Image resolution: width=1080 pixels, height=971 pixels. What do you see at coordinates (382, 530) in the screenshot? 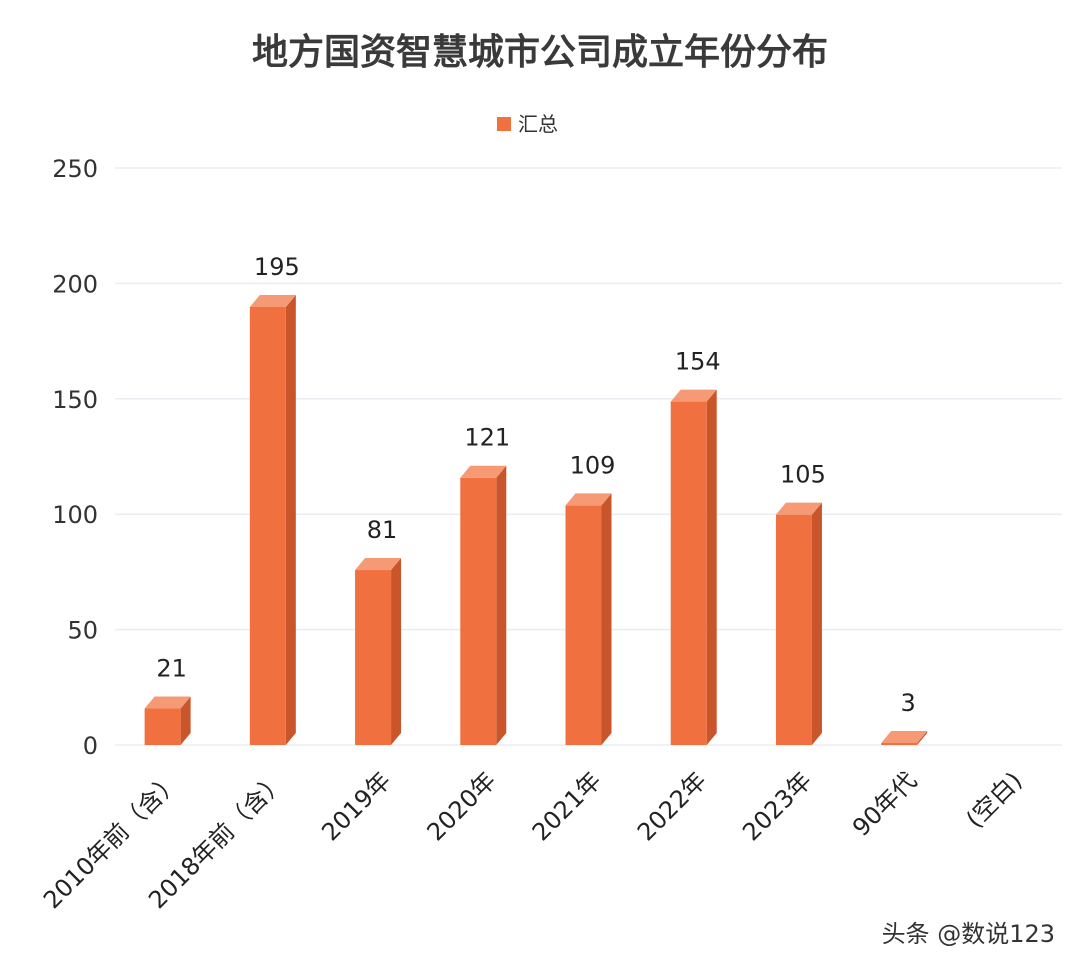
I see `data-label: 81` at bounding box center [382, 530].